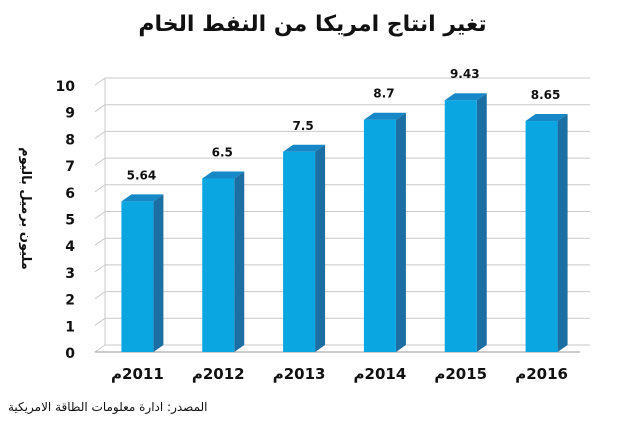  I want to click on chart-title: تغير انتاج امريكا من النفط الخام, so click(312, 24).